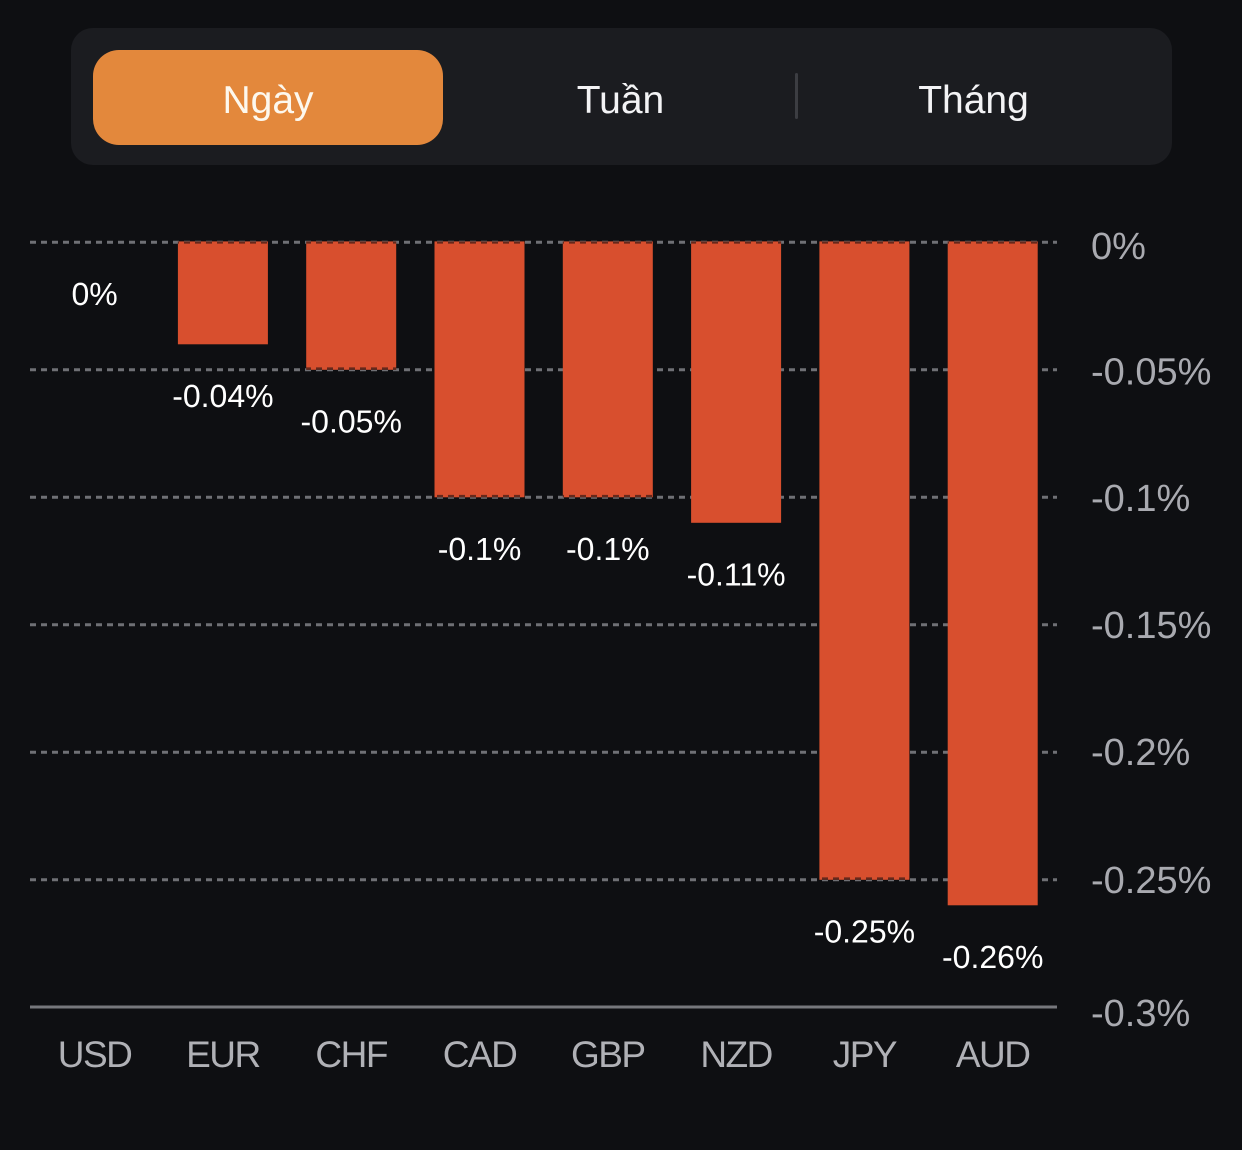  Describe the element at coordinates (992, 957) in the screenshot. I see `svg-text: -0.26%` at that location.